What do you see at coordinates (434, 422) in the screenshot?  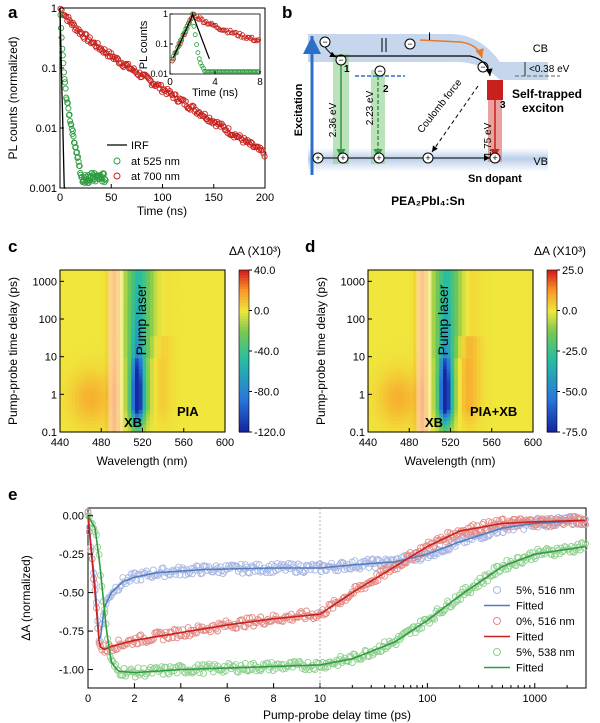 I see `d-xb-label: XB` at bounding box center [434, 422].